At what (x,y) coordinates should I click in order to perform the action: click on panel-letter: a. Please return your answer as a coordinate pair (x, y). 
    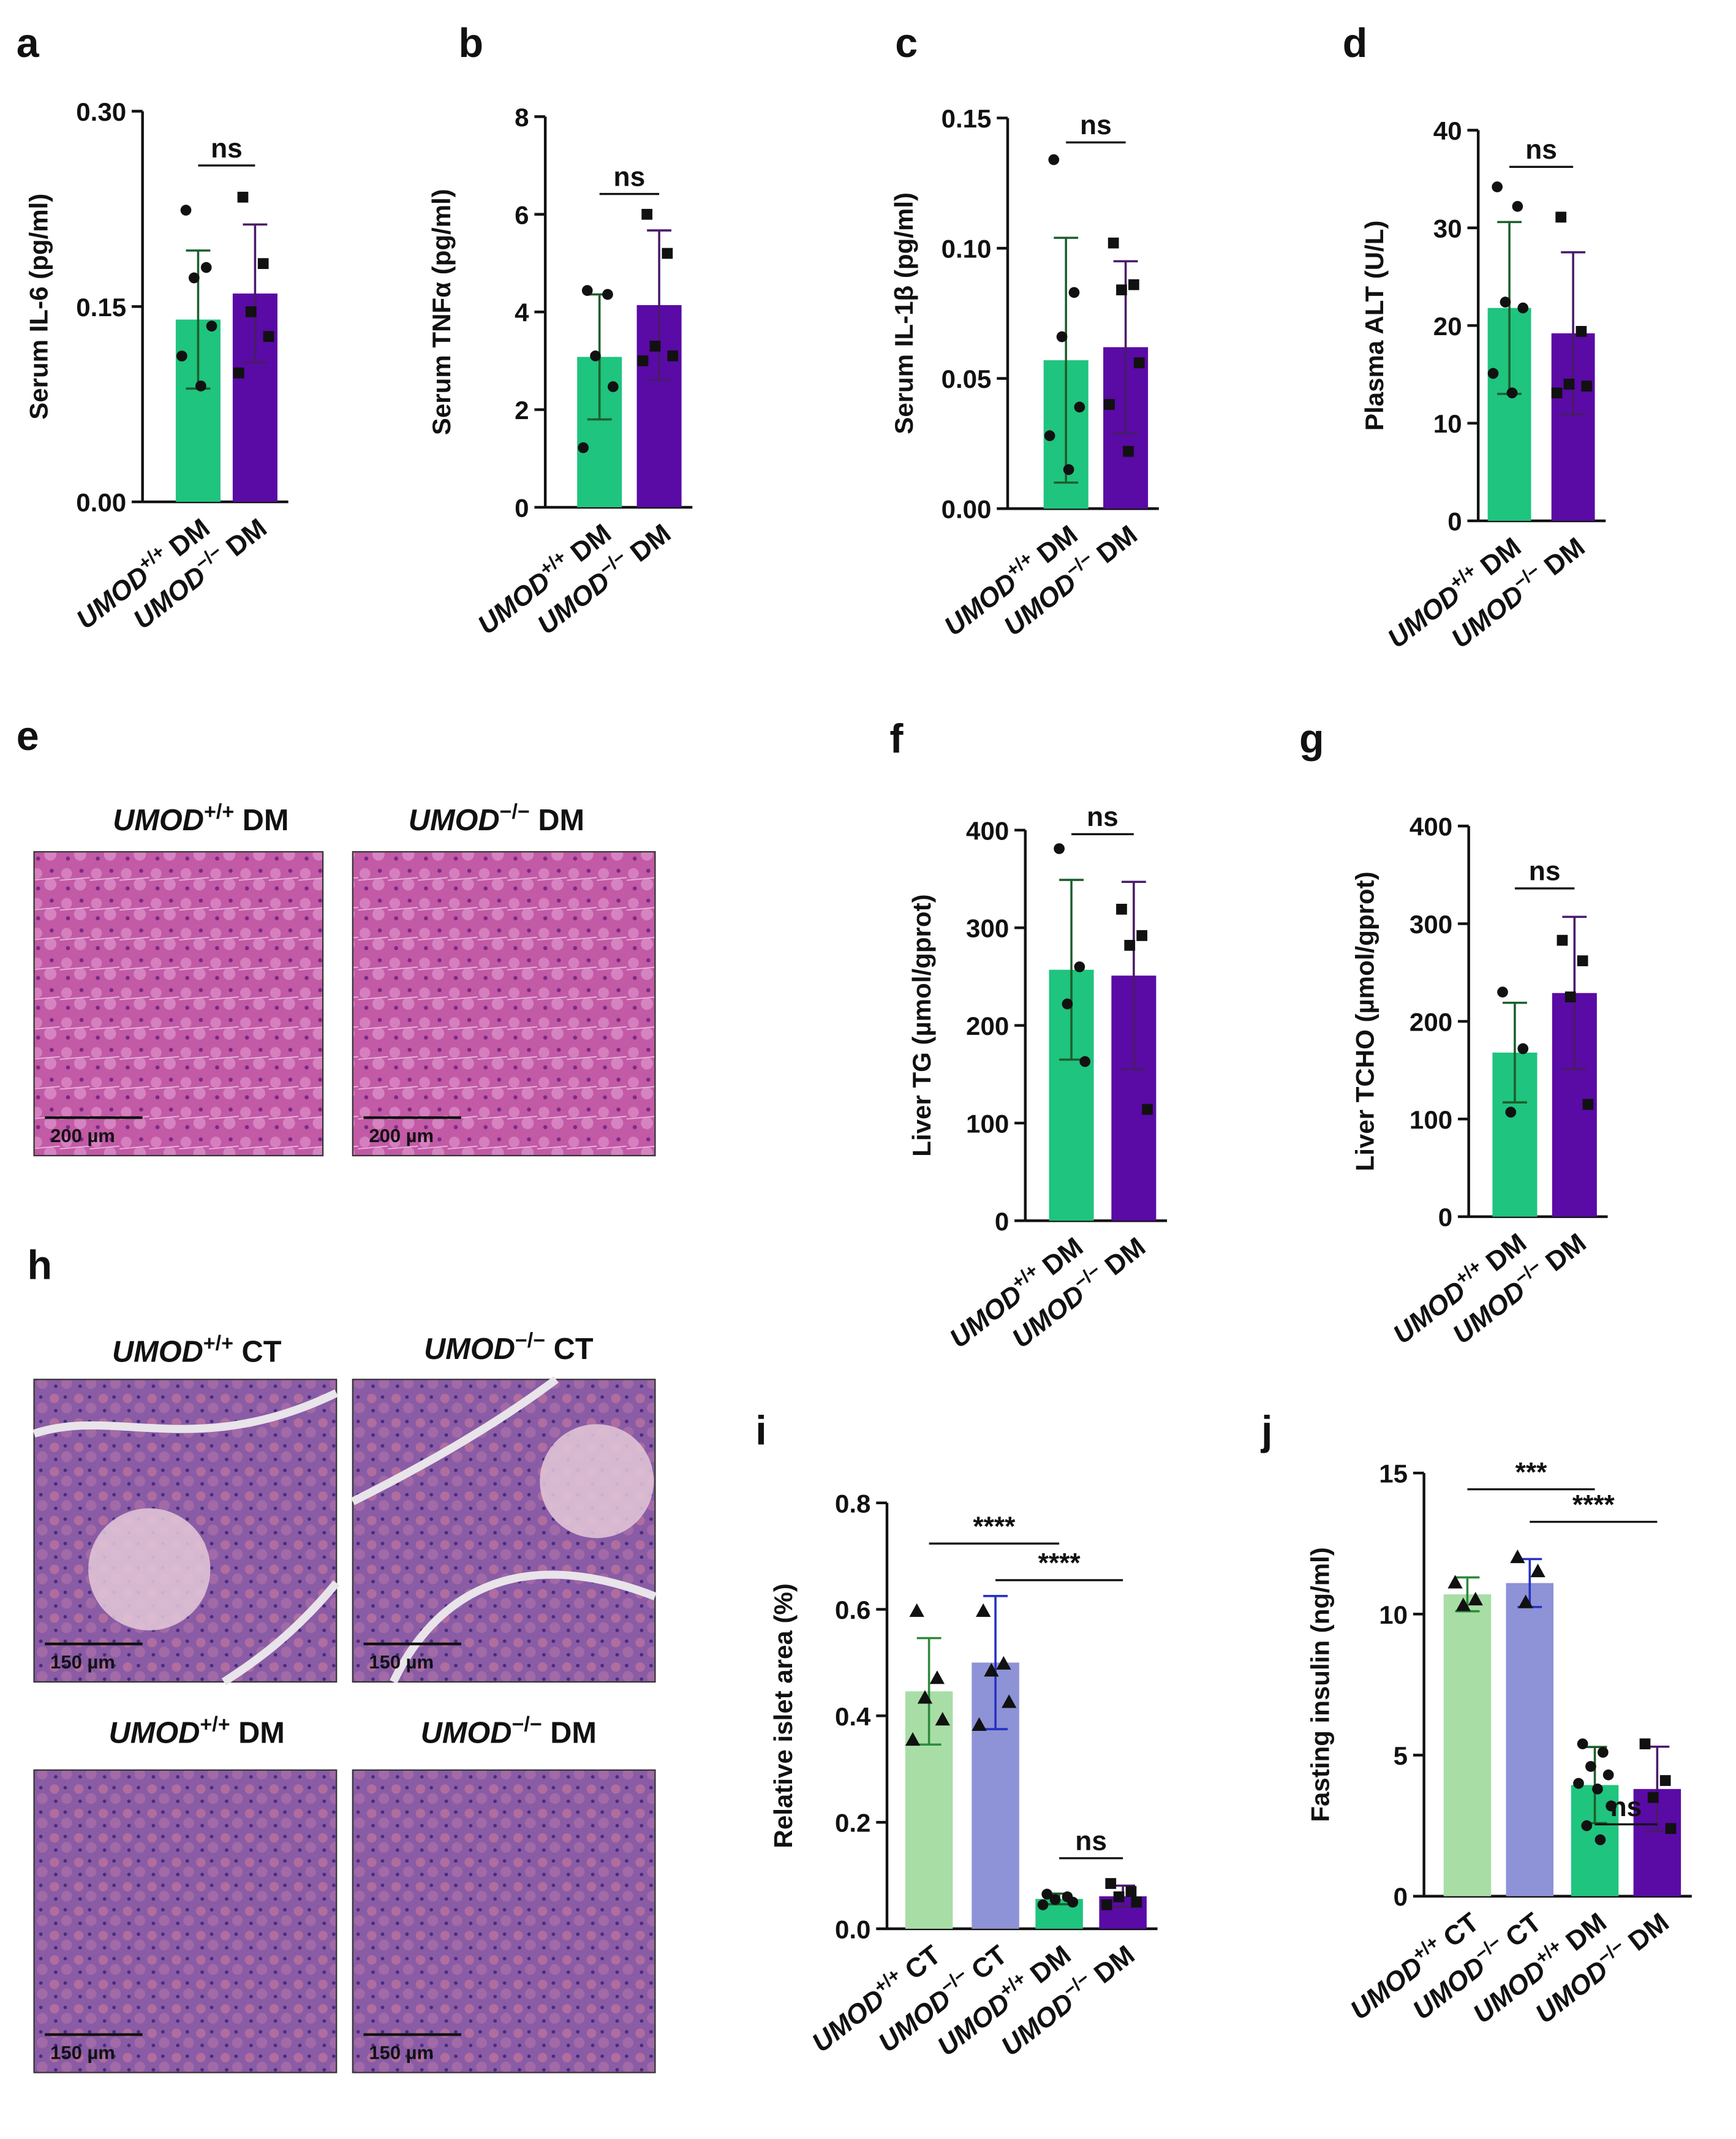
    Looking at the image, I should click on (29, 43).